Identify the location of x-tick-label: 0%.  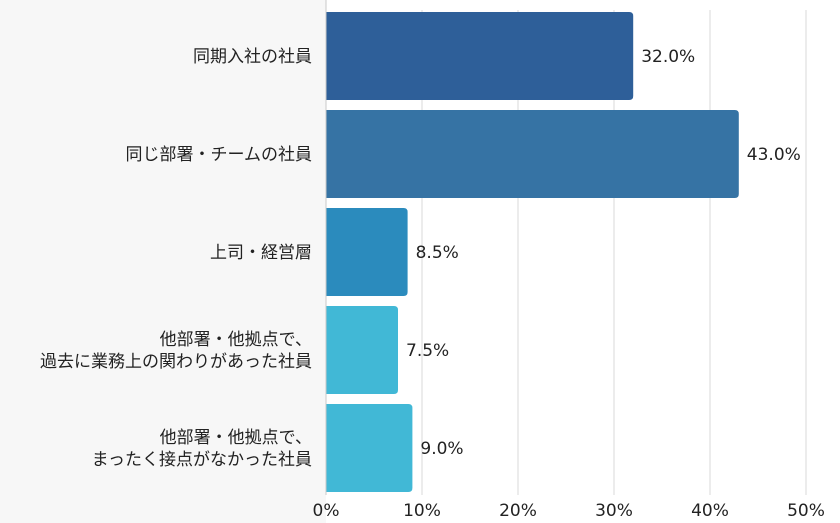
(326, 511).